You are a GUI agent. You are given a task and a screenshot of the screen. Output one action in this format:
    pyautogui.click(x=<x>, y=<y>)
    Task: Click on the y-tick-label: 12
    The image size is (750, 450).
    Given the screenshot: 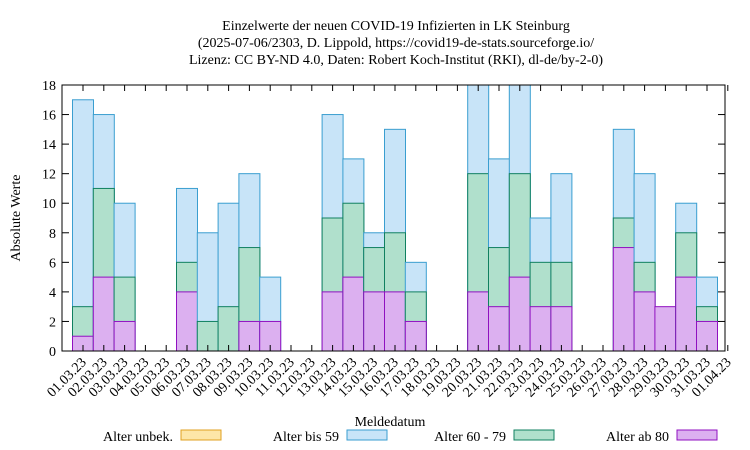 What is the action you would take?
    pyautogui.click(x=49, y=175)
    